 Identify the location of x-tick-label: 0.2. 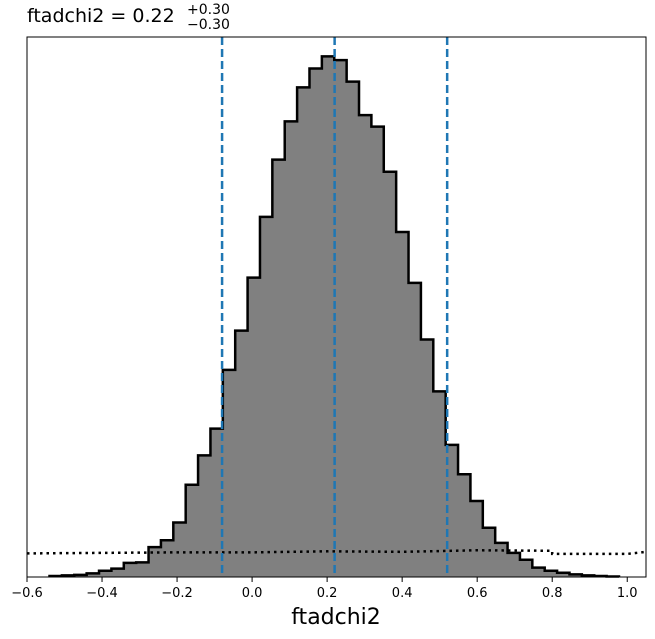
(327, 593).